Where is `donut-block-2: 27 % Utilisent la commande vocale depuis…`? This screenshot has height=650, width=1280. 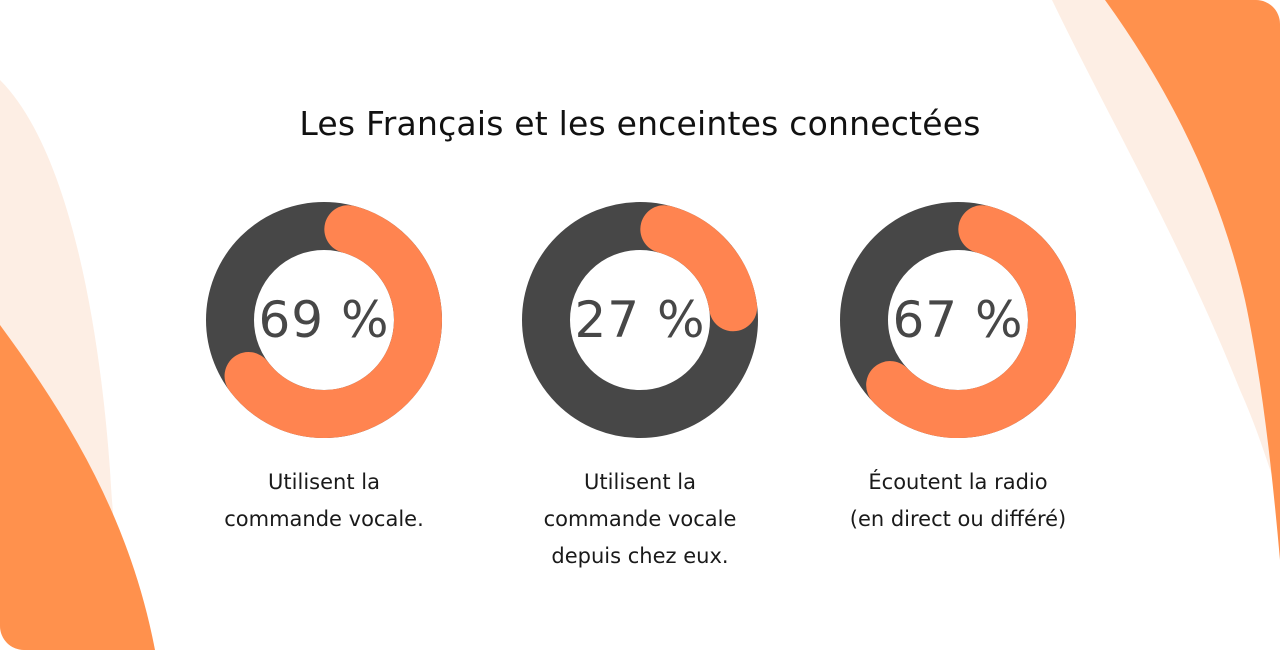
donut-block-2: 27 % Utilisent la commande vocale depuis… is located at coordinates (640, 390).